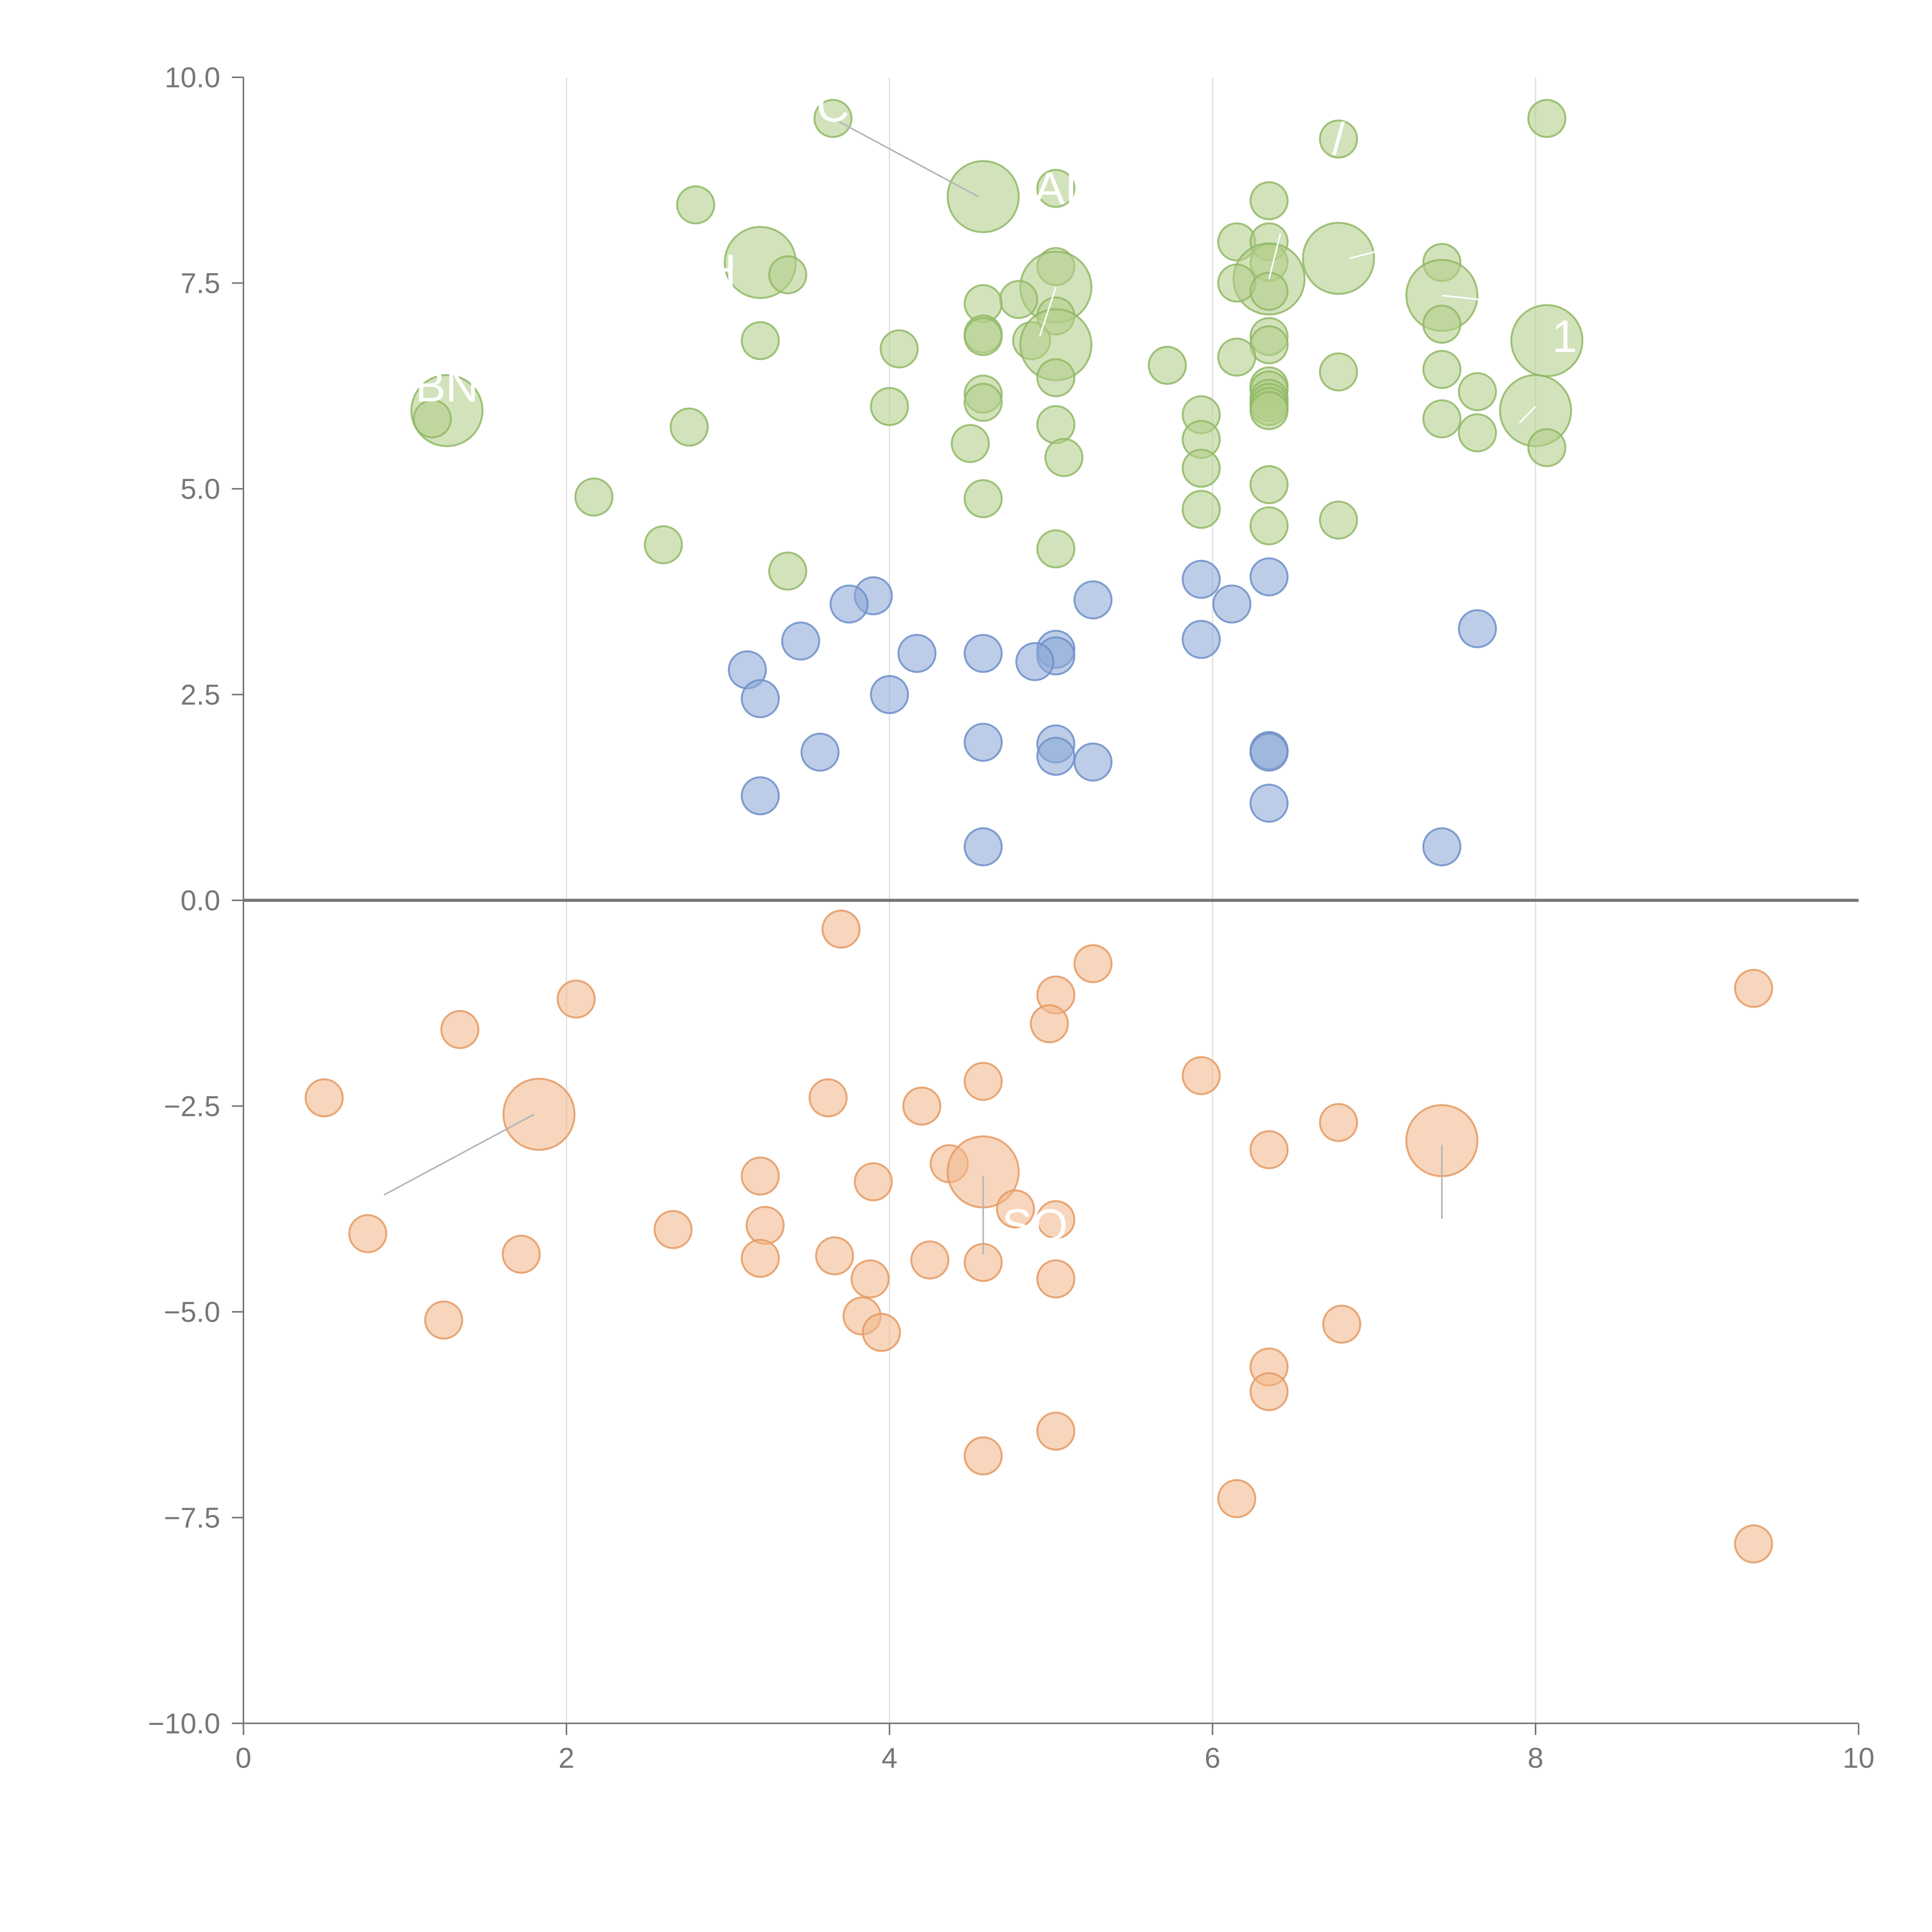 This screenshot has height=1932, width=1932. Describe the element at coordinates (200, 695) in the screenshot. I see `y-tick-label: 2.5` at that location.